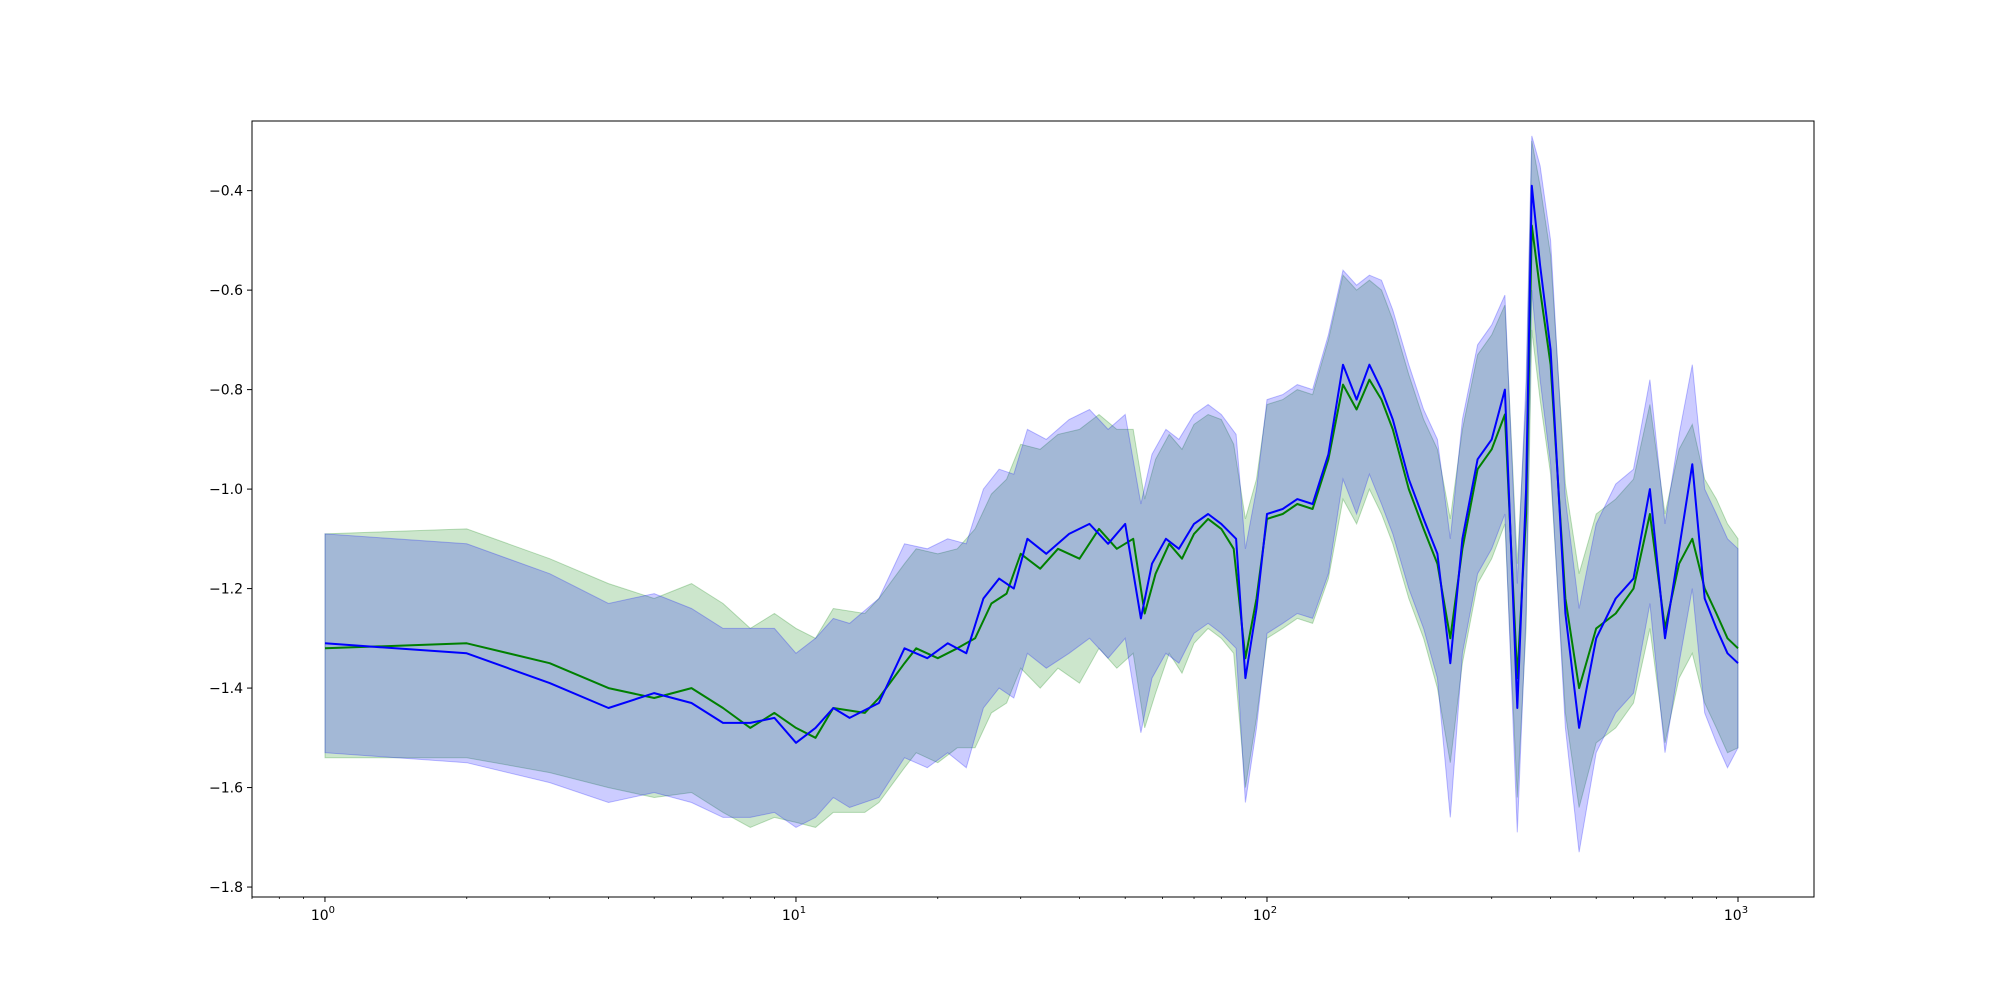 Image resolution: width=2000 pixels, height=1000 pixels. Describe the element at coordinates (226, 590) in the screenshot. I see `y-tick-label: −1.2` at that location.